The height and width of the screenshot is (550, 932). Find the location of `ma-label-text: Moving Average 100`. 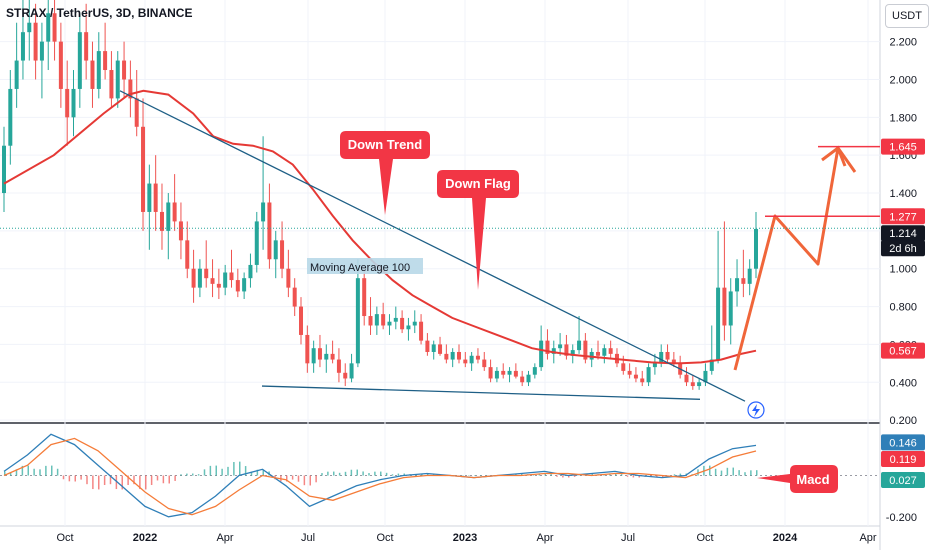

ma-label-text: Moving Average 100 is located at coordinates (360, 268).